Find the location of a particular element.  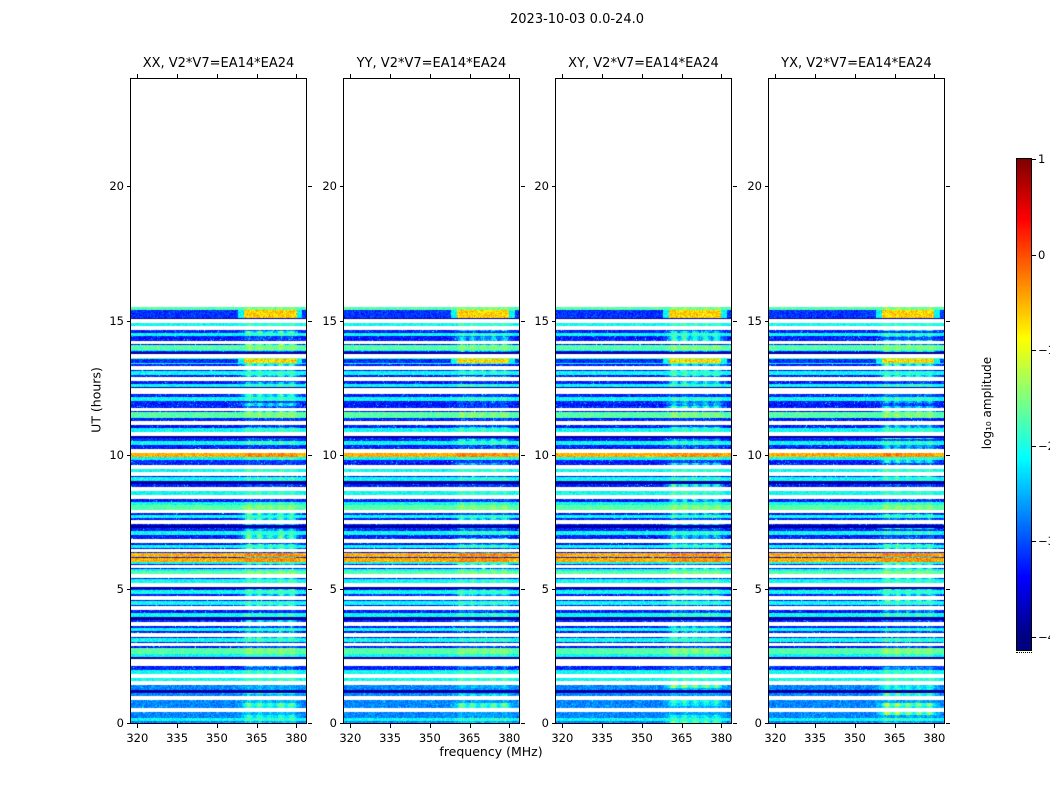

panel-title-xx: XX, V2*V7=EA14*EA24 is located at coordinates (218, 63).